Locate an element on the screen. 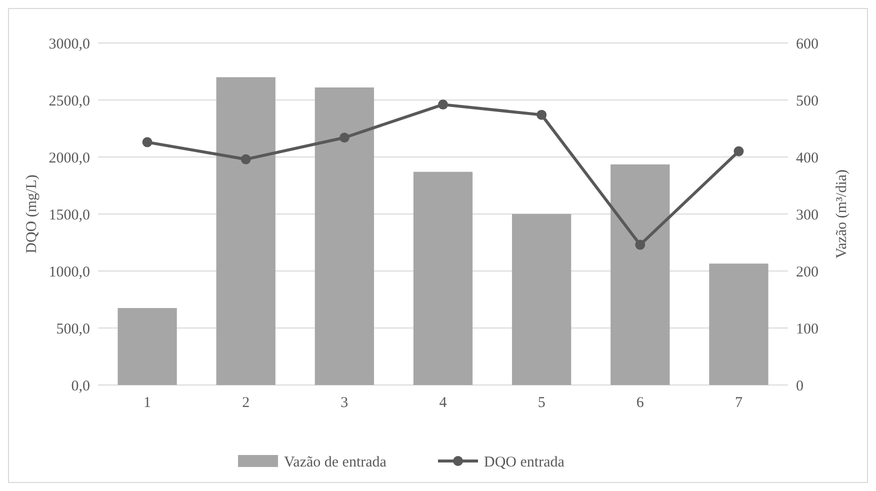  x-tick-label: 1 is located at coordinates (148, 403).